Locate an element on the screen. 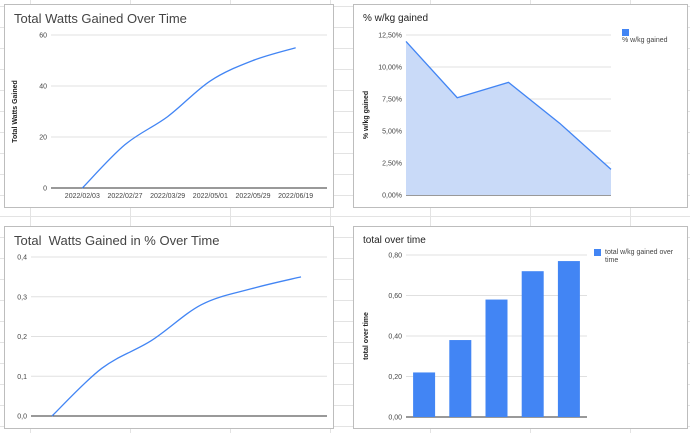 Image resolution: width=690 pixels, height=433 pixels. y-tick-label: 0,00 is located at coordinates (395, 418).